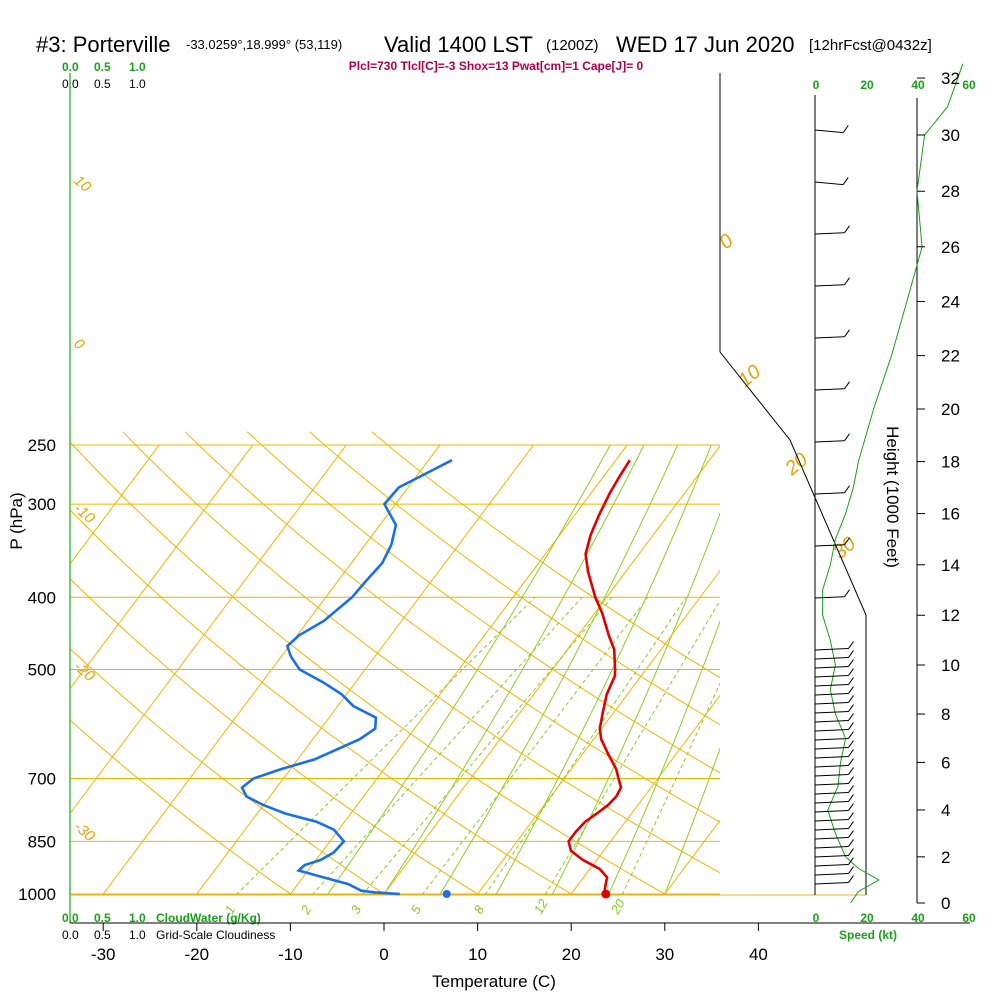  What do you see at coordinates (305, 909) in the screenshot?
I see `mixing-ratio-label: 2` at bounding box center [305, 909].